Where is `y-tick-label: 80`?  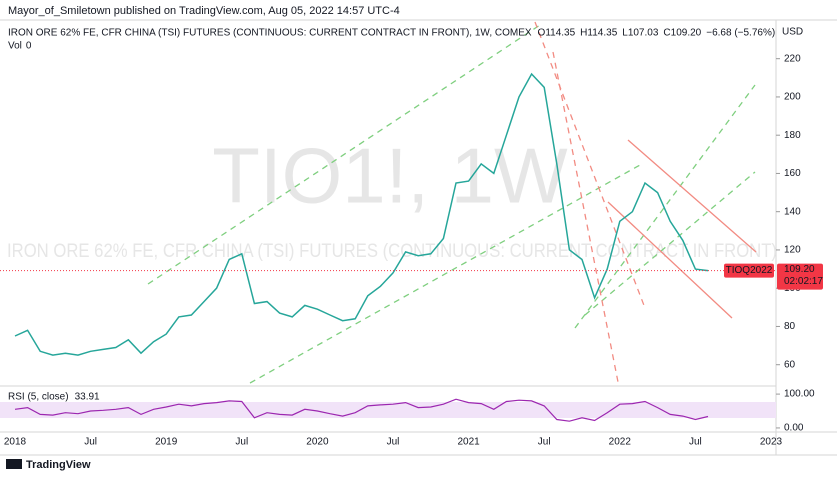 y-tick-label: 80 is located at coordinates (790, 326).